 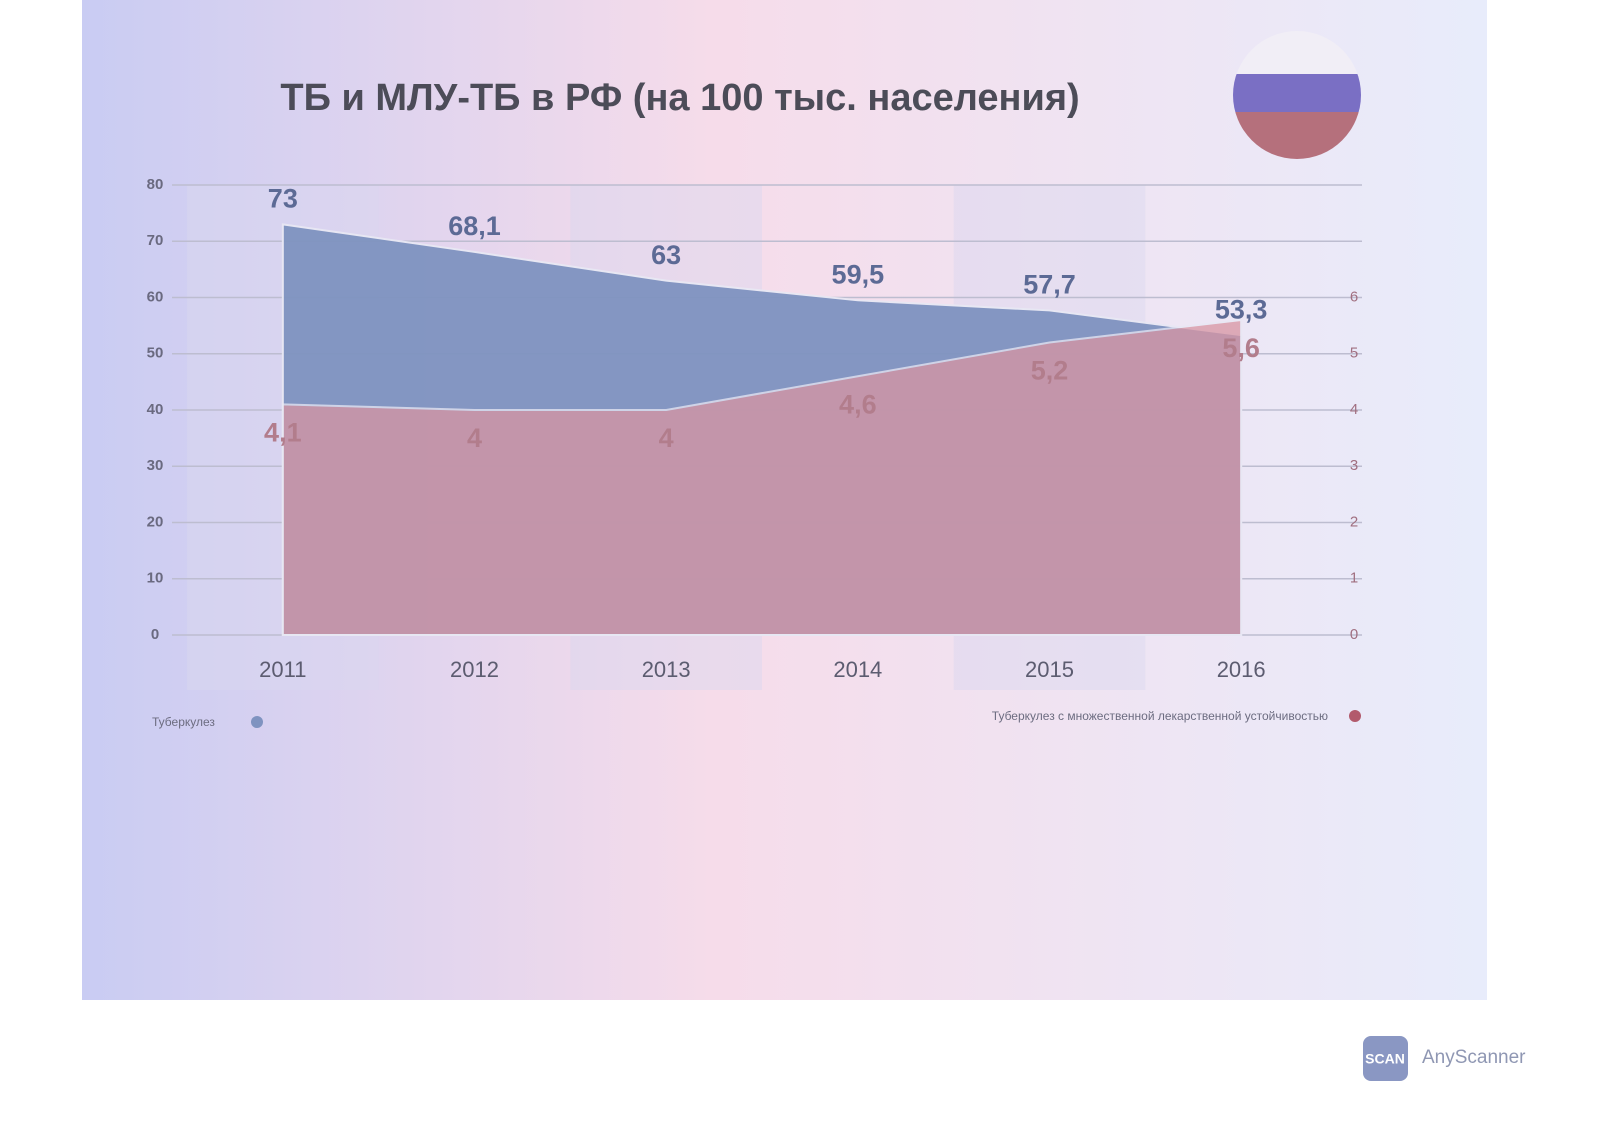 What do you see at coordinates (1354, 578) in the screenshot?
I see `y2-tick-label: 1` at bounding box center [1354, 578].